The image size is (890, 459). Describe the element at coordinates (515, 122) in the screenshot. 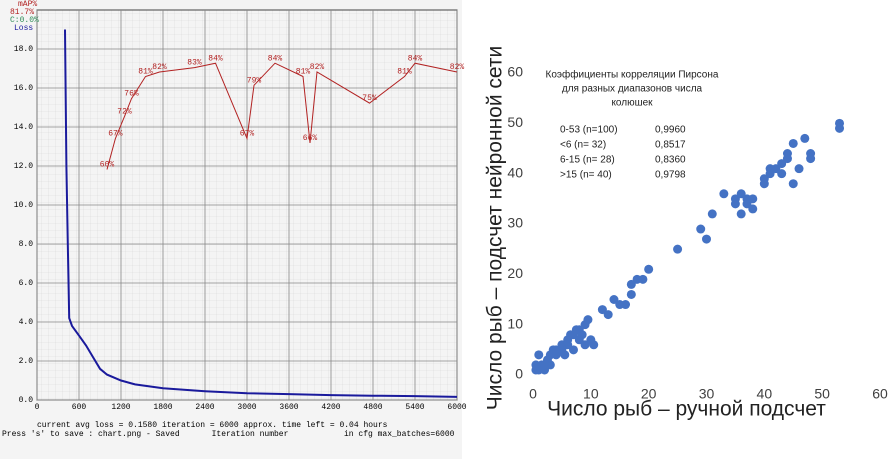

I see `y-tick-label: 50` at that location.